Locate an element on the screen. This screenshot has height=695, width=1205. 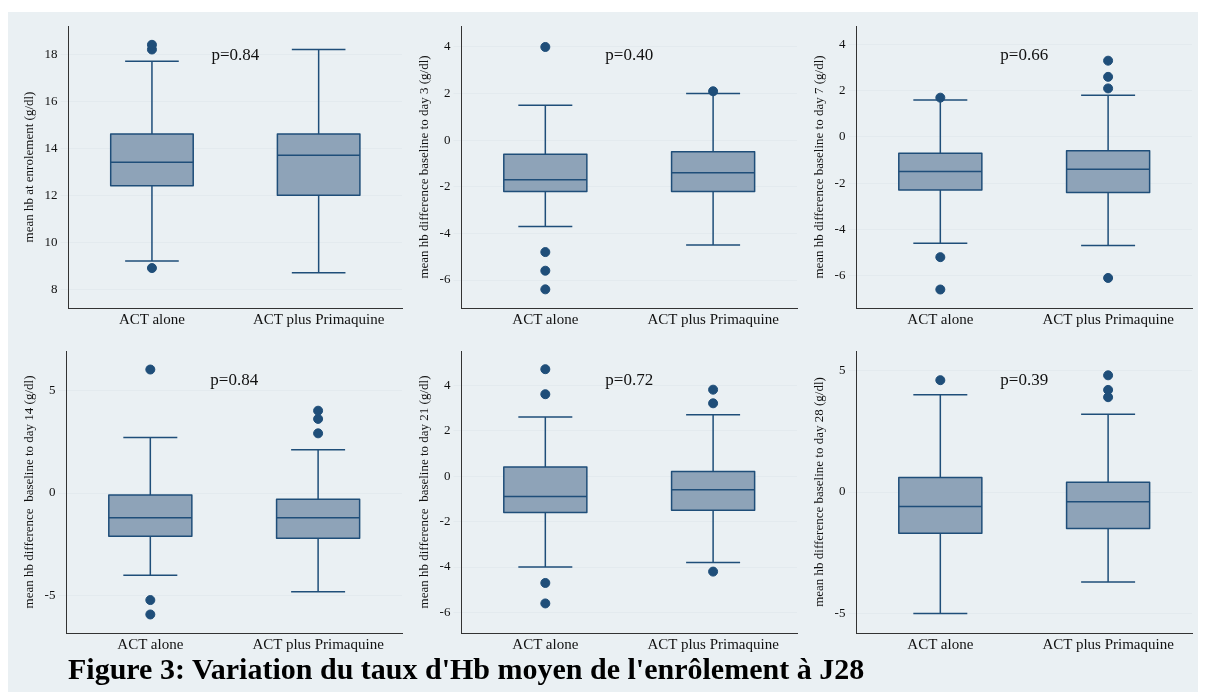
annotation: p=0.39 is located at coordinates (1024, 380).